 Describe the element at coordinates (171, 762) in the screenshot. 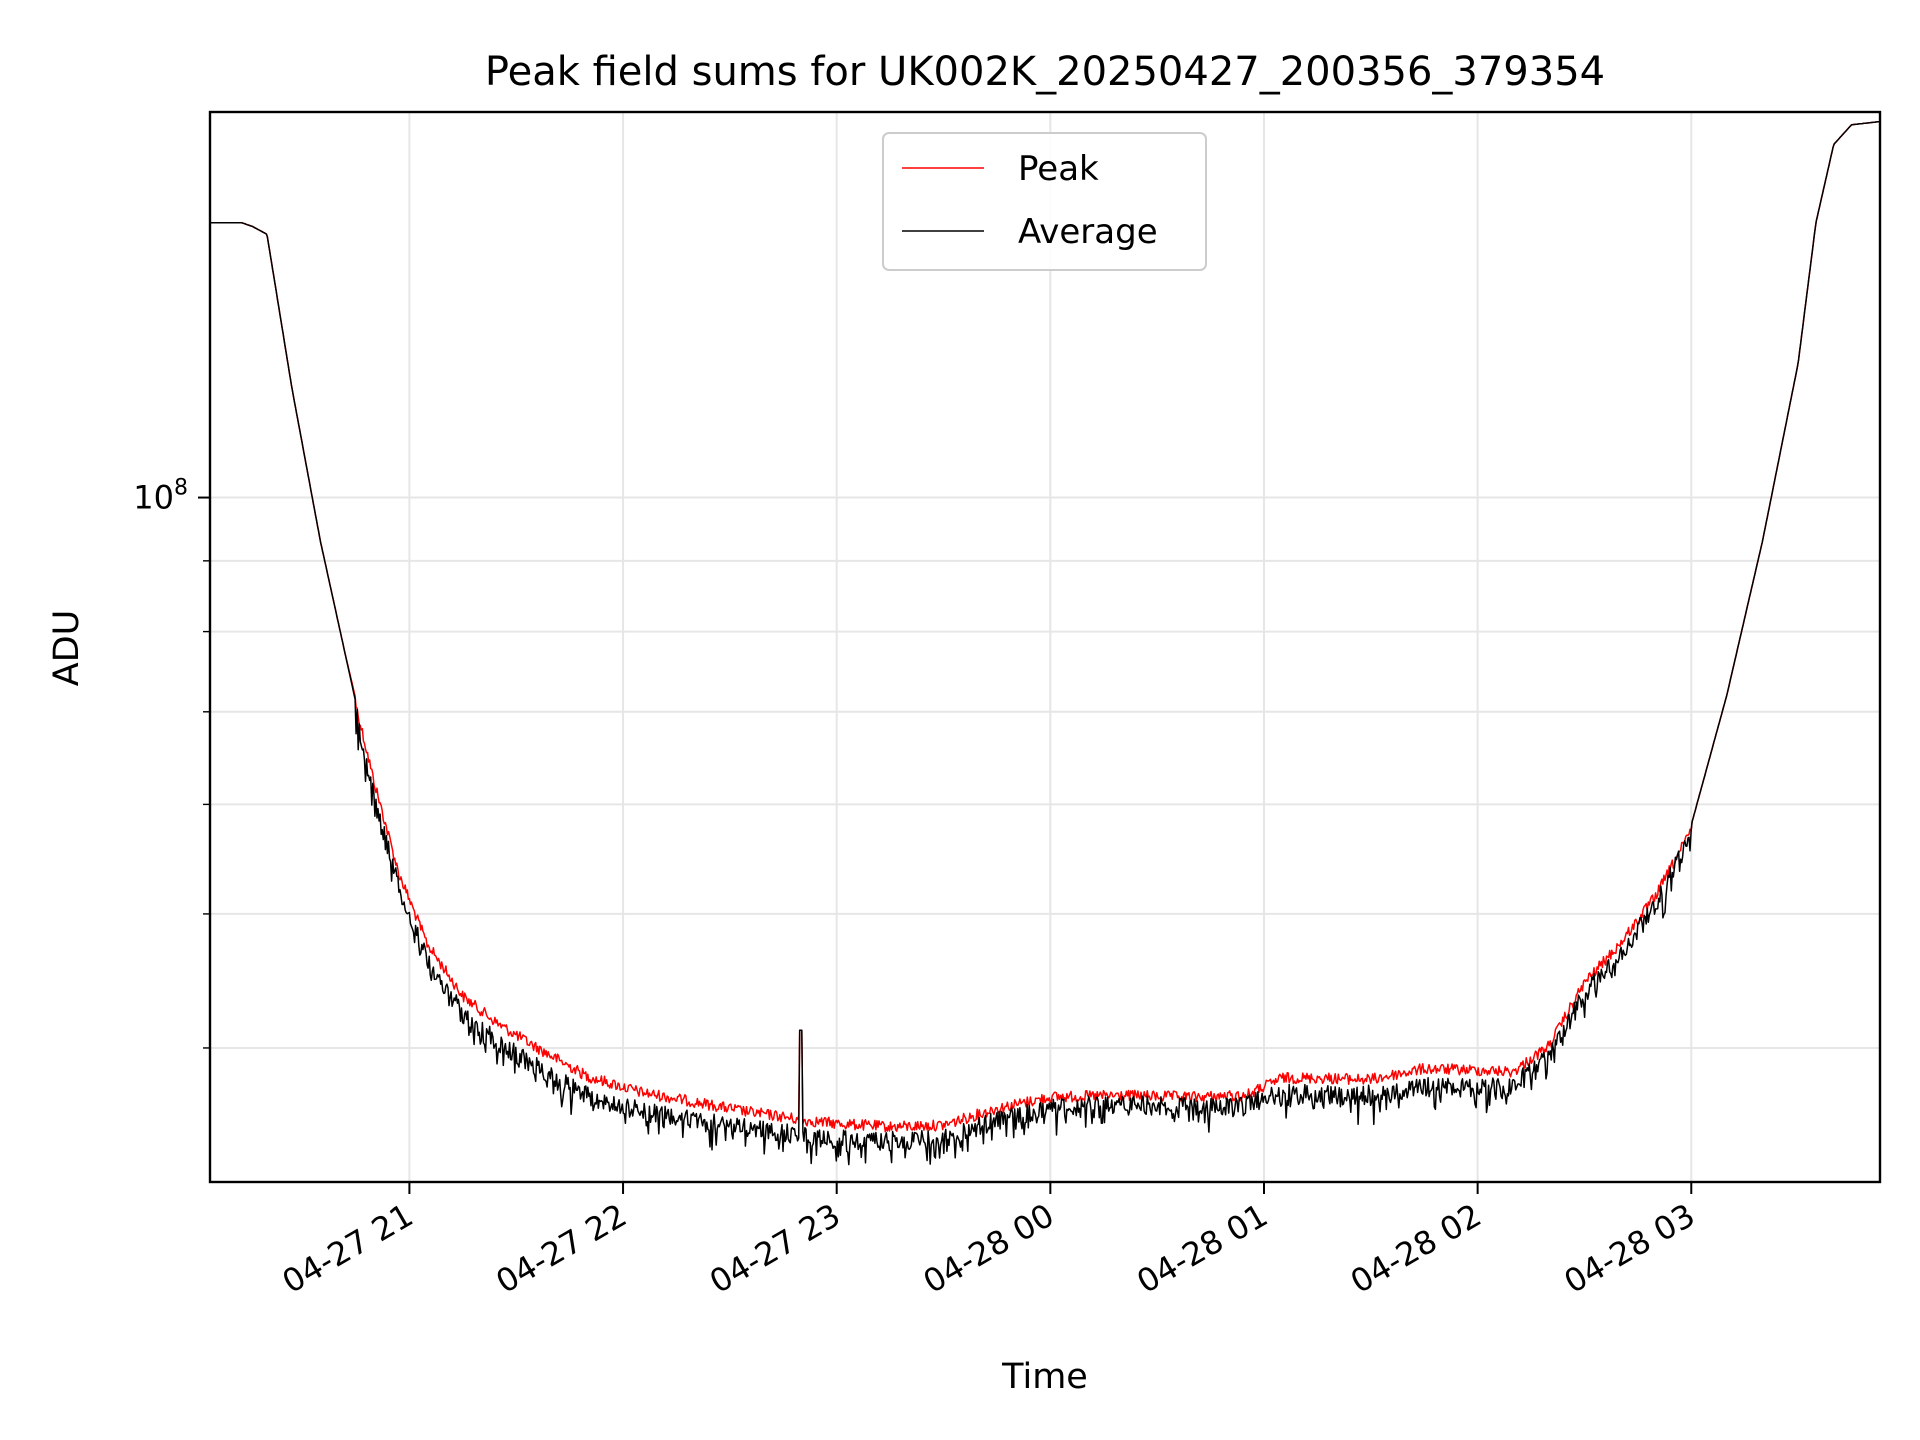

I see `y-axis-ticks: 108` at that location.